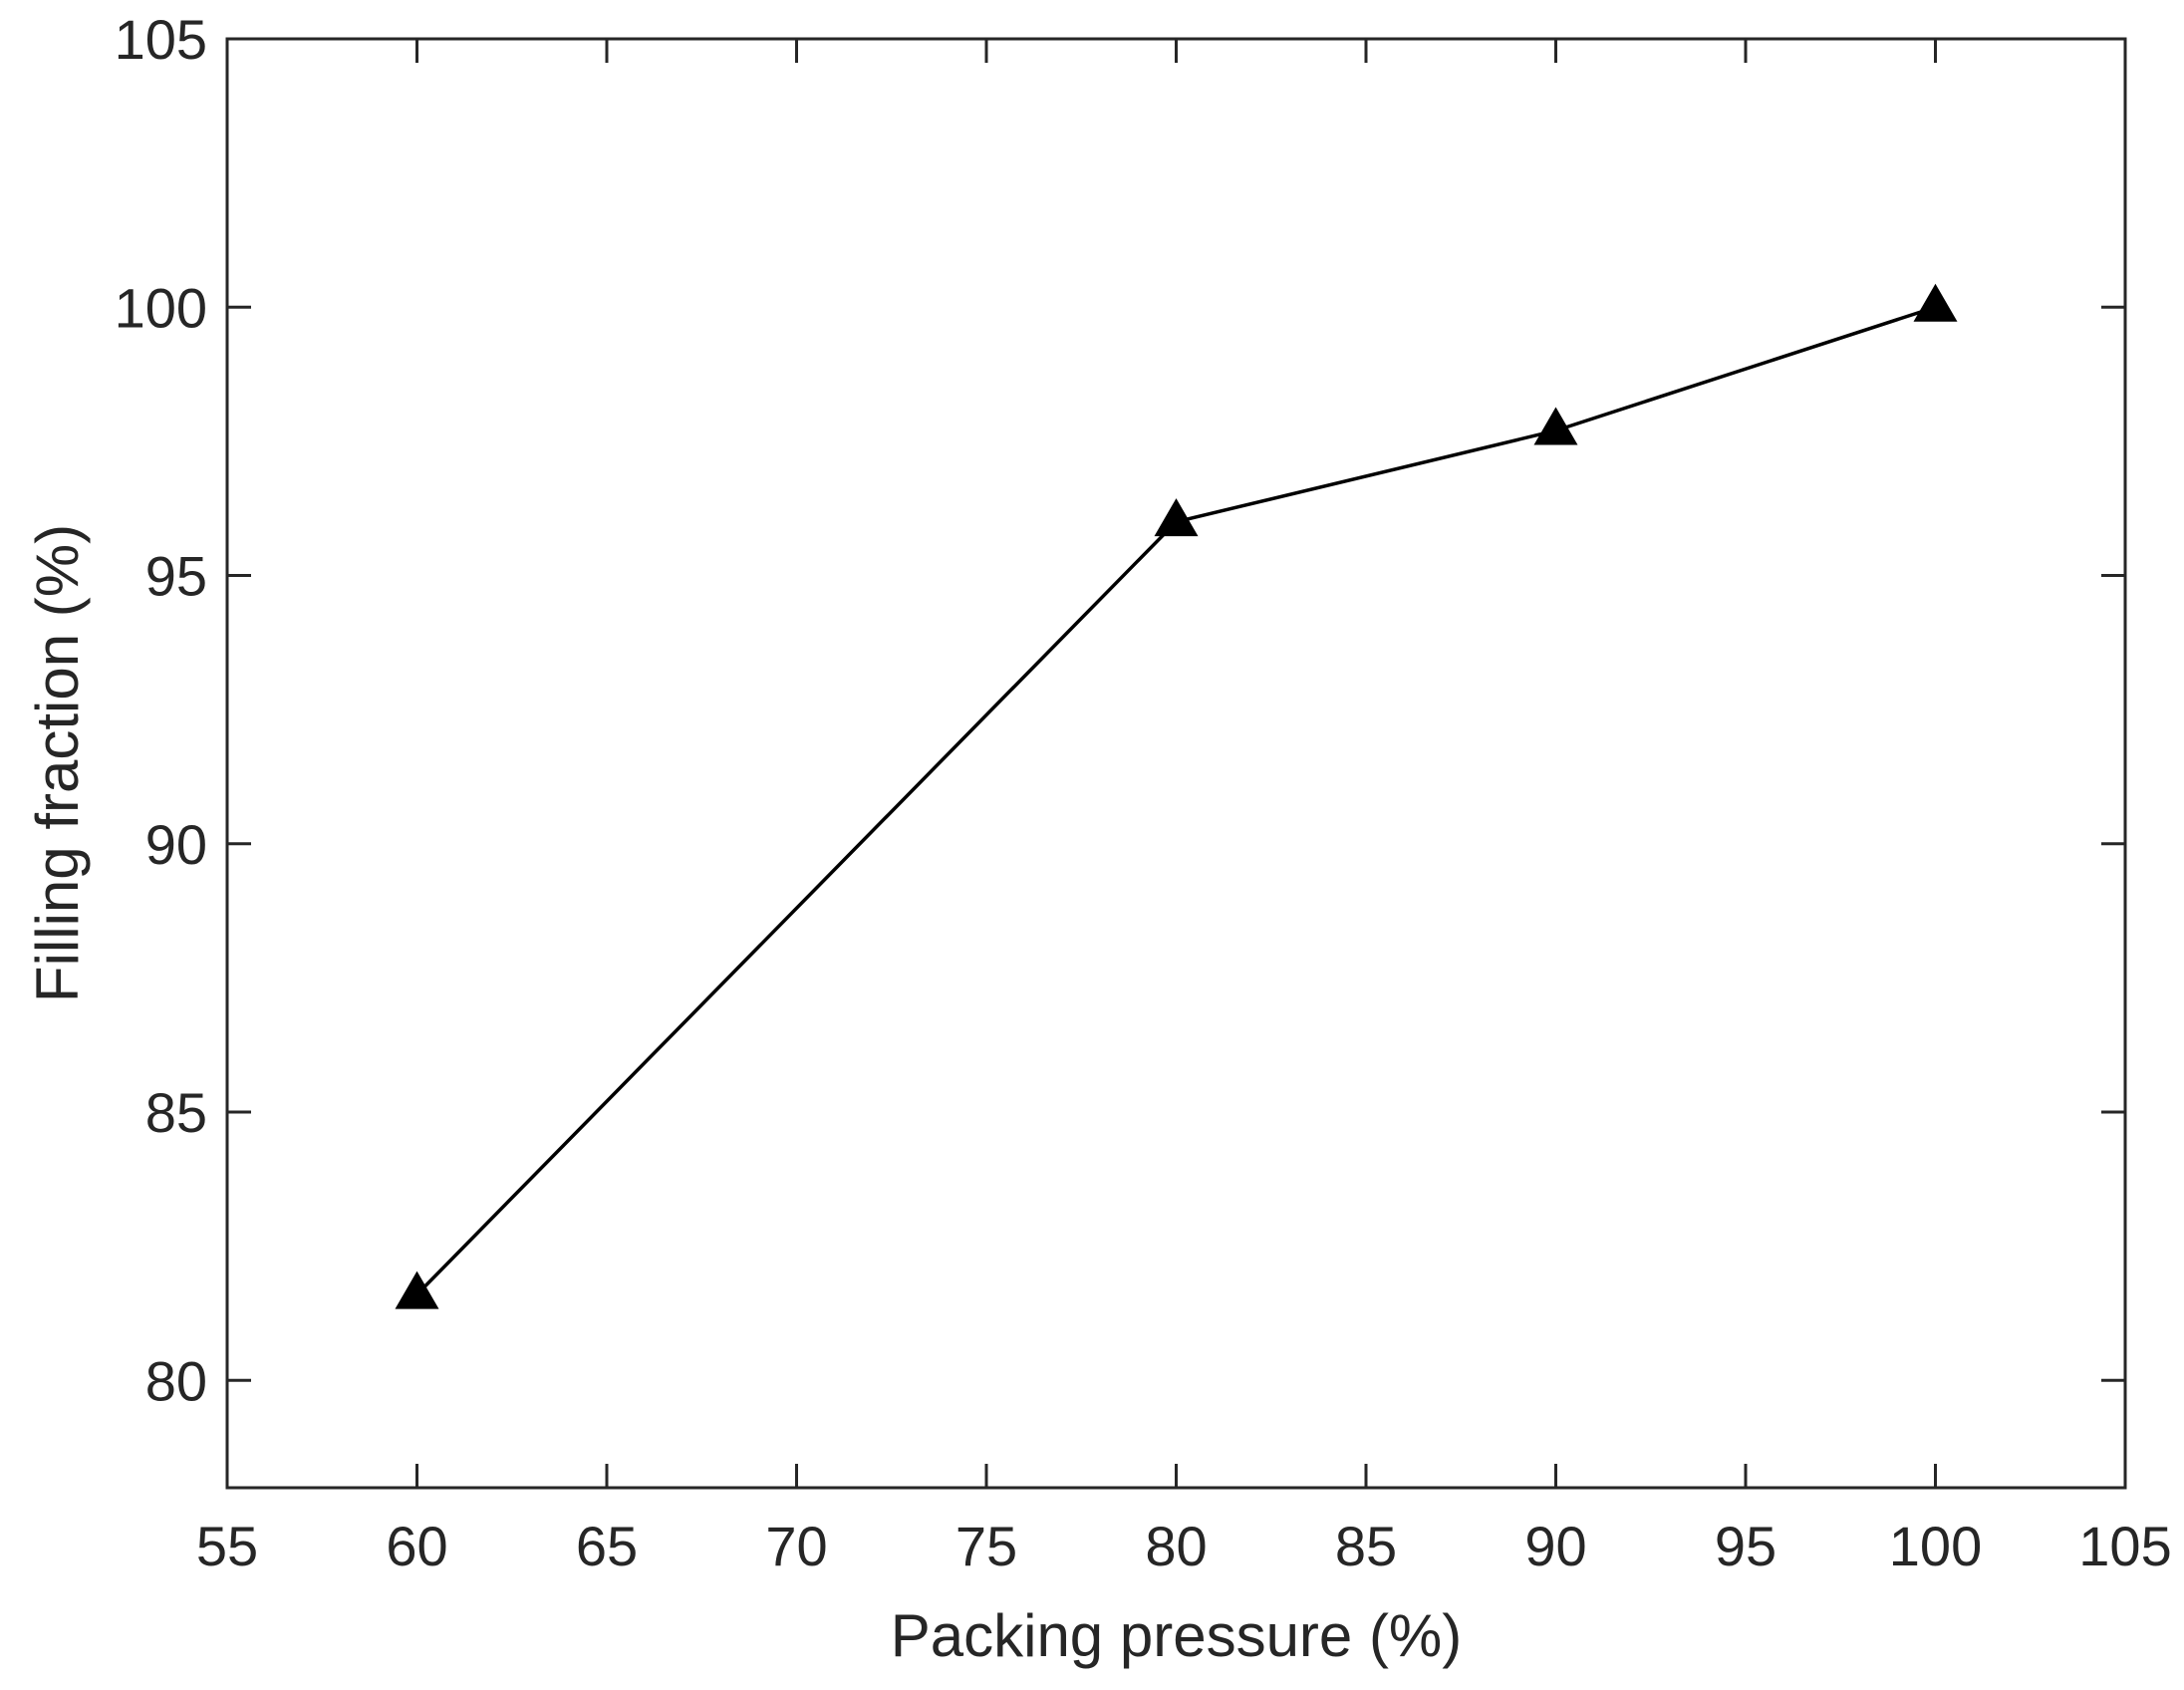 Image resolution: width=2184 pixels, height=1690 pixels. What do you see at coordinates (176, 845) in the screenshot?
I see `y-tick-label: 90` at bounding box center [176, 845].